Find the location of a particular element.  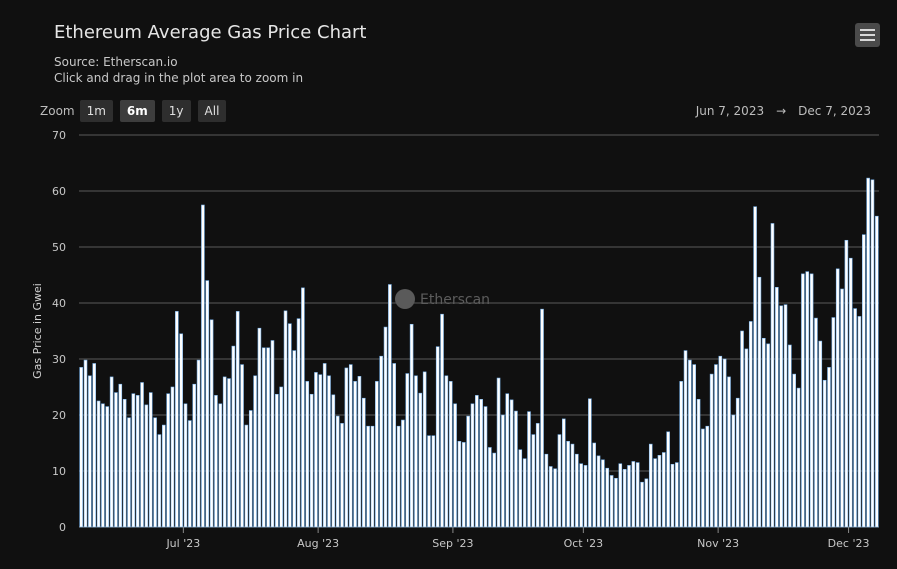

zoom-1y-button: 1y is located at coordinates (176, 111).